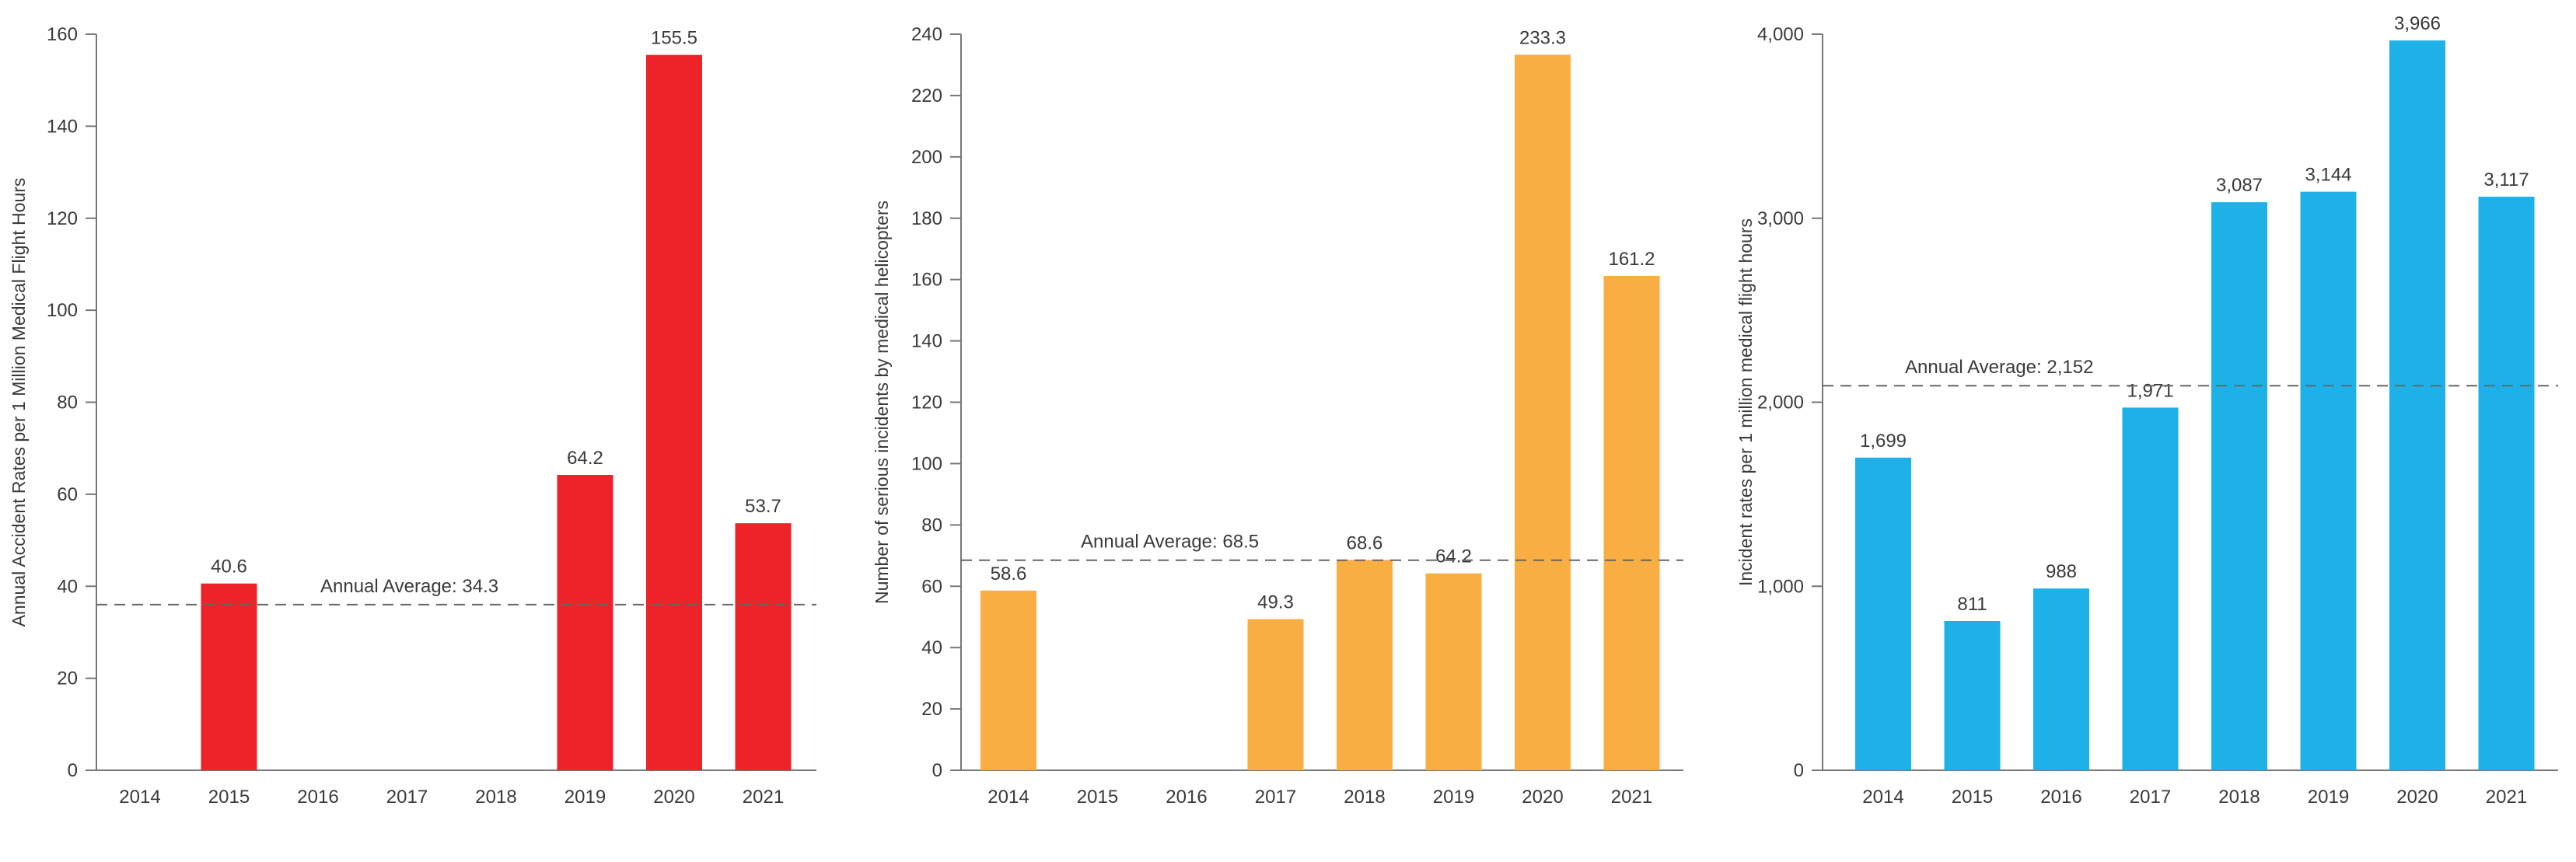 This screenshot has width=2576, height=862. What do you see at coordinates (1884, 442) in the screenshot?
I see `data-label-2014: 1,699` at bounding box center [1884, 442].